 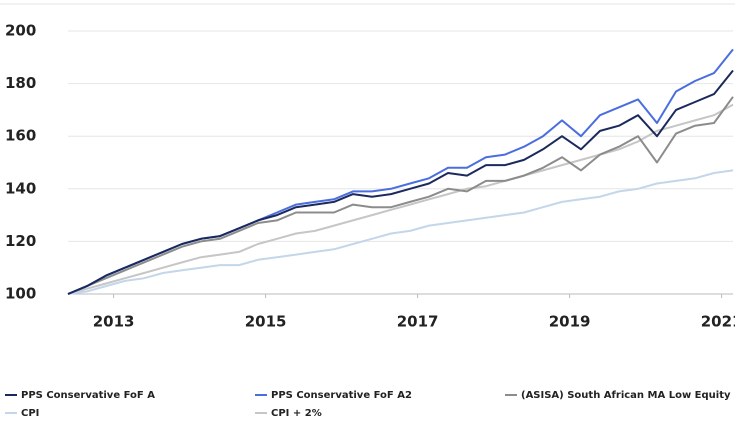 What do you see at coordinates (114, 322) in the screenshot?
I see `x-tick-label: 2013` at bounding box center [114, 322].